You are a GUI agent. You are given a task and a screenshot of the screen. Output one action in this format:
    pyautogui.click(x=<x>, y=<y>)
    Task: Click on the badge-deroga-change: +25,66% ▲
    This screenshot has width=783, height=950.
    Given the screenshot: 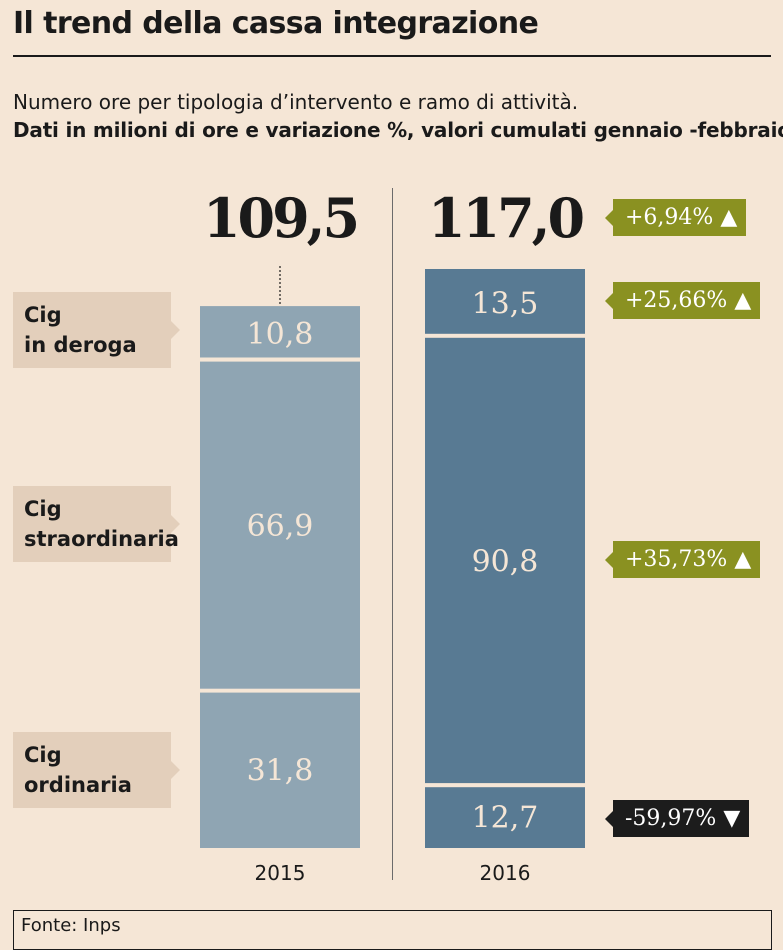 What is the action you would take?
    pyautogui.click(x=682, y=300)
    